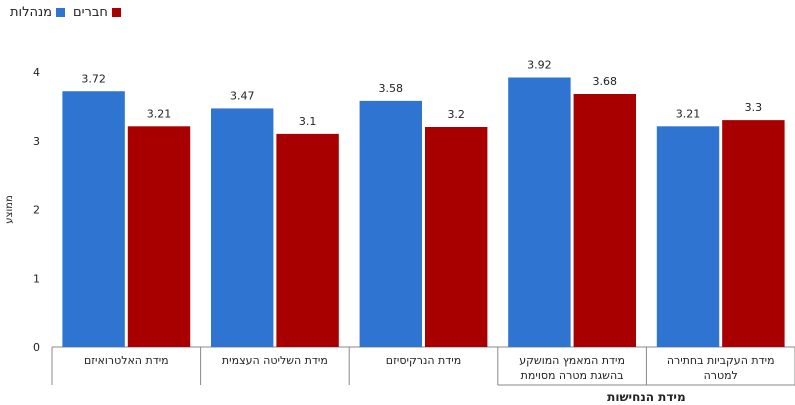  I want to click on legend-label-series2: חברים, so click(90, 12).